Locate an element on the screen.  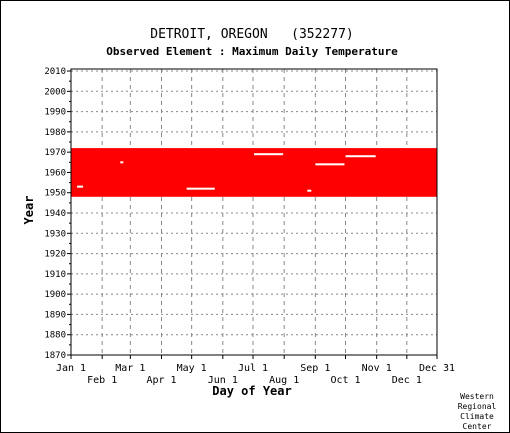
x-tick-label: Jun 1 is located at coordinates (223, 380).